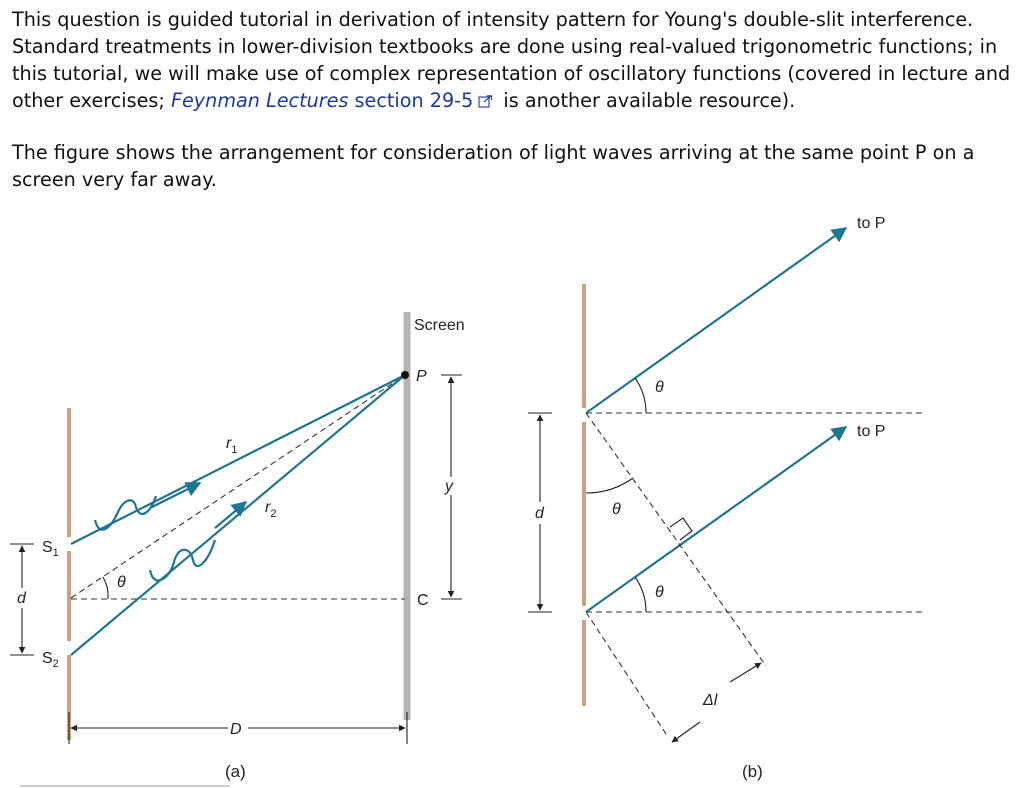  What do you see at coordinates (752, 771) in the screenshot?
I see `caption-b: (b)` at bounding box center [752, 771].